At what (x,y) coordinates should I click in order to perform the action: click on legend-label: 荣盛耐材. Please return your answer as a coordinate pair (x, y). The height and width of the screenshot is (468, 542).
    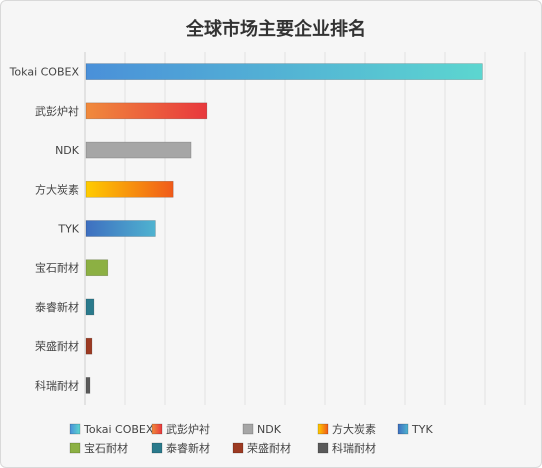
    Looking at the image, I should click on (269, 448).